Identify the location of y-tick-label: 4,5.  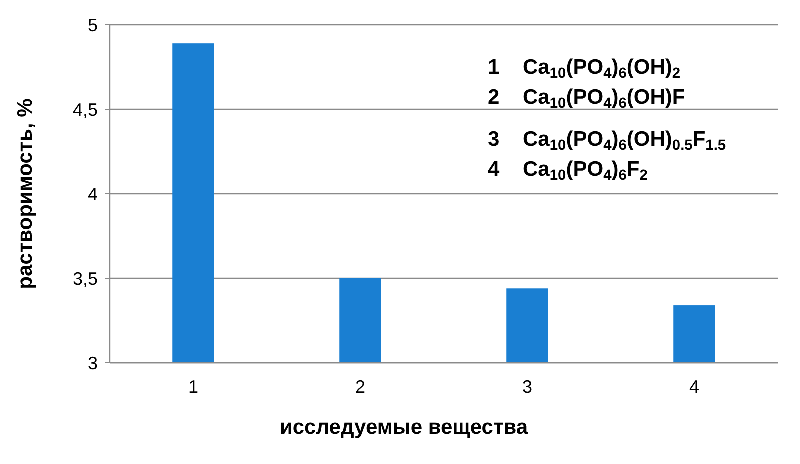
(85, 110).